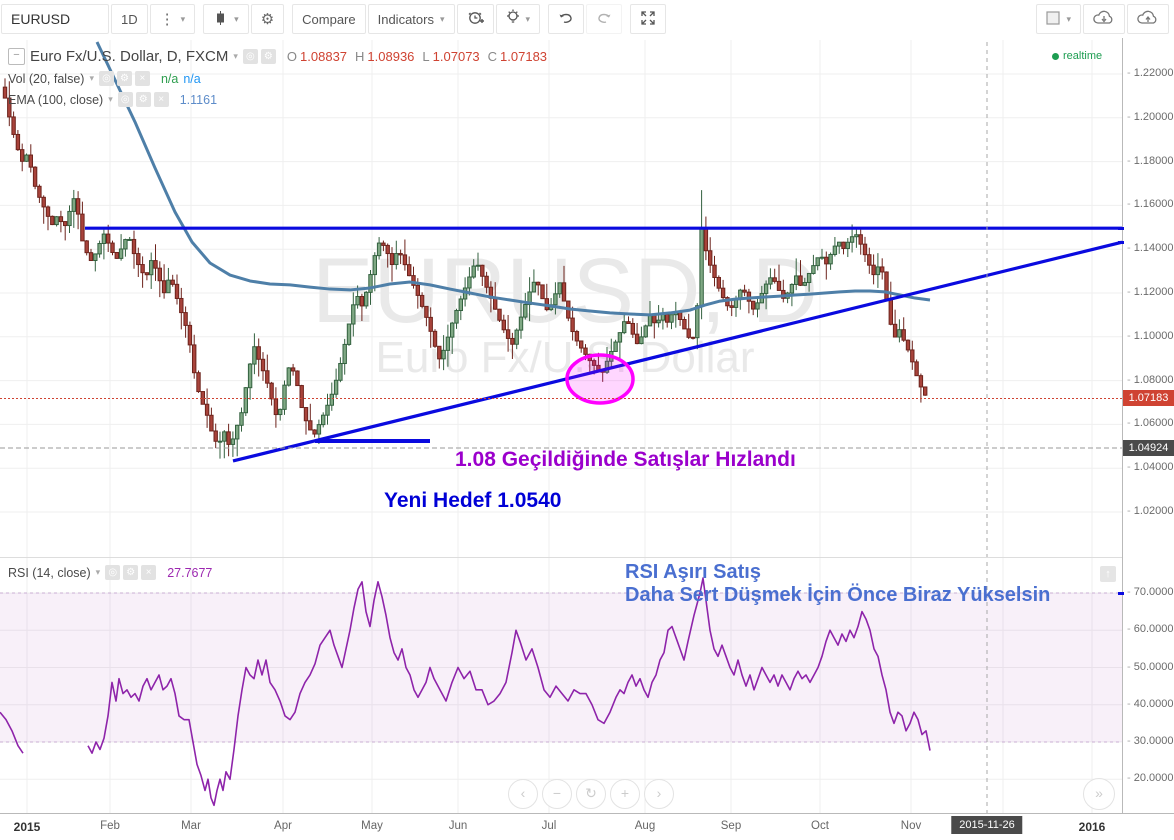  What do you see at coordinates (1150, 511) in the screenshot?
I see `price-axis-label: 1.02000` at bounding box center [1150, 511].